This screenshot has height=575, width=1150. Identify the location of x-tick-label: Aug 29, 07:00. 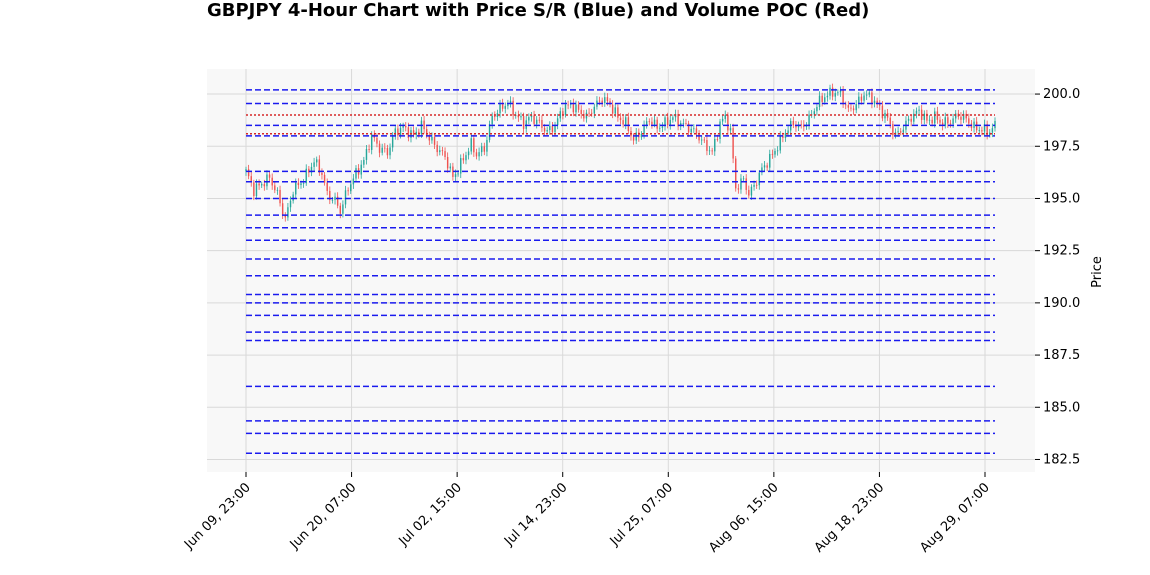
(955, 518).